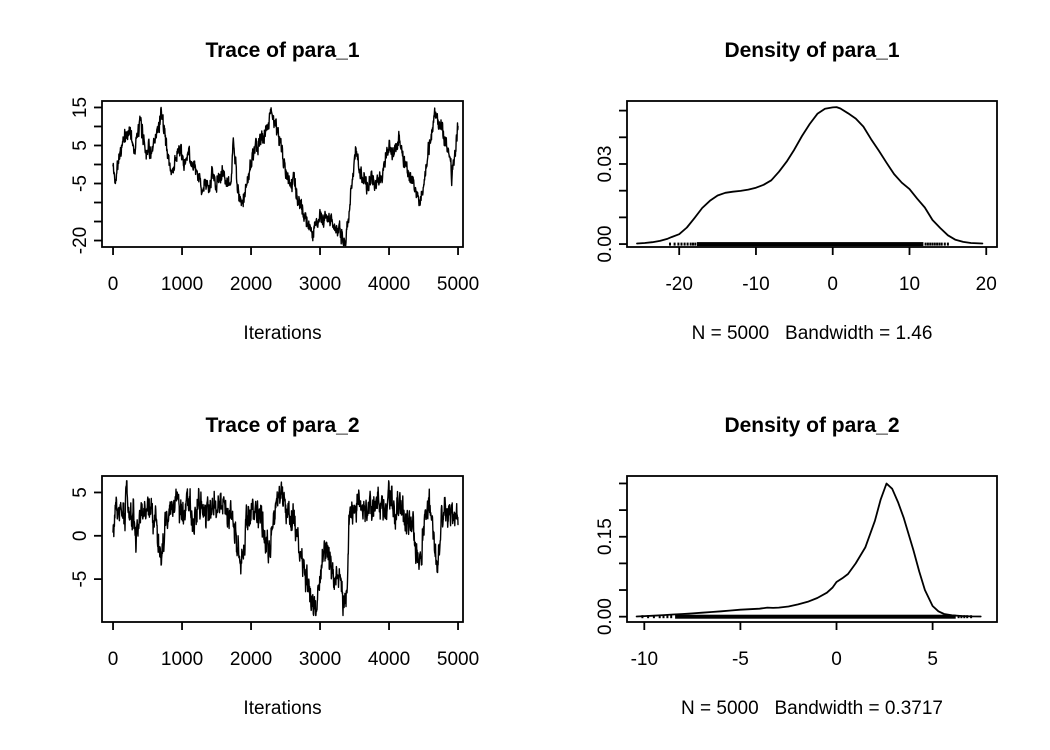 The image size is (1050, 750). Describe the element at coordinates (812, 425) in the screenshot. I see `panel-title: Density of para_2` at that location.